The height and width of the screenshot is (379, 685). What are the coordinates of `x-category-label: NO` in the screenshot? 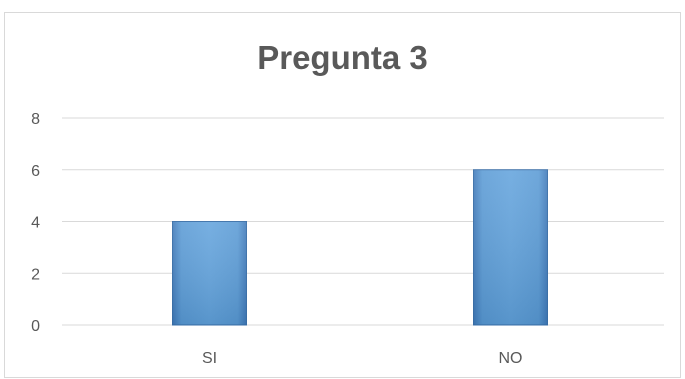 It's located at (511, 358).